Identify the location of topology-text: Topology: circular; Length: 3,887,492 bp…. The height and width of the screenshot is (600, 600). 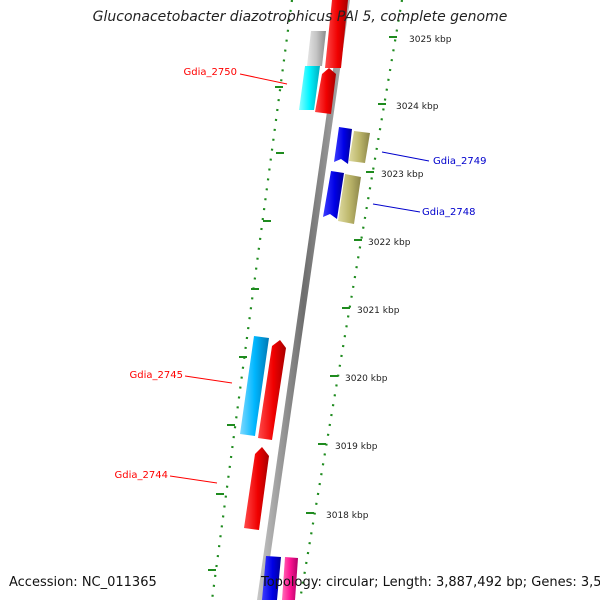
(430, 582).